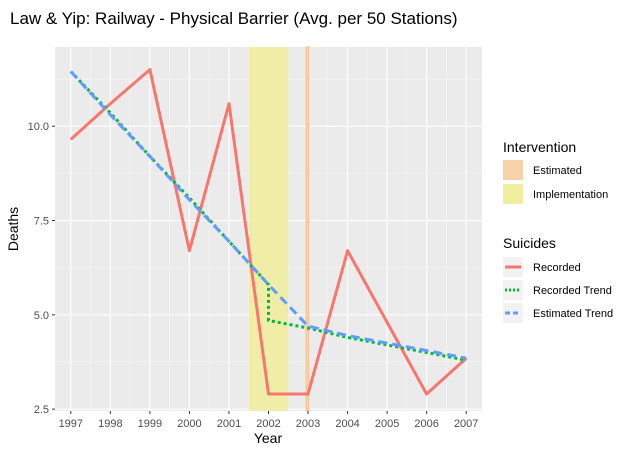  I want to click on legend-intervention: Intervention Estimated Implementation, so click(555, 171).